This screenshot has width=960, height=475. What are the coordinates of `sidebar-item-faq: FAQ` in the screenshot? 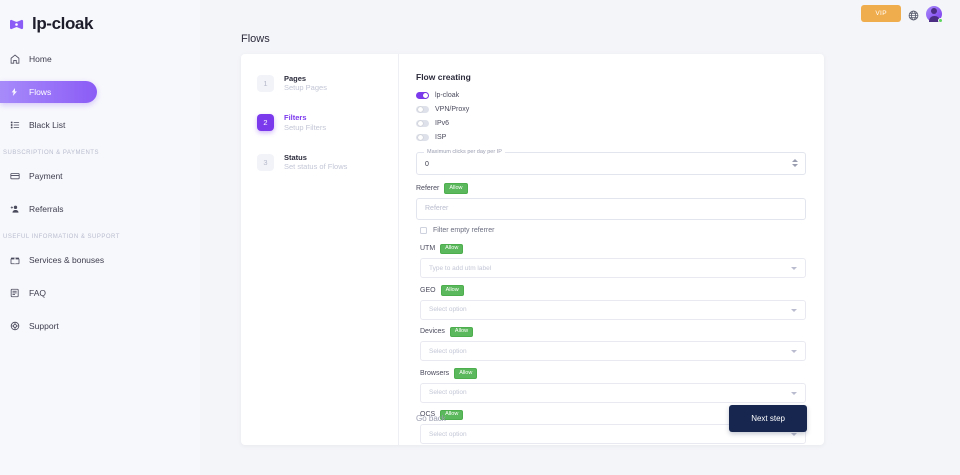 It's located at (100, 293).